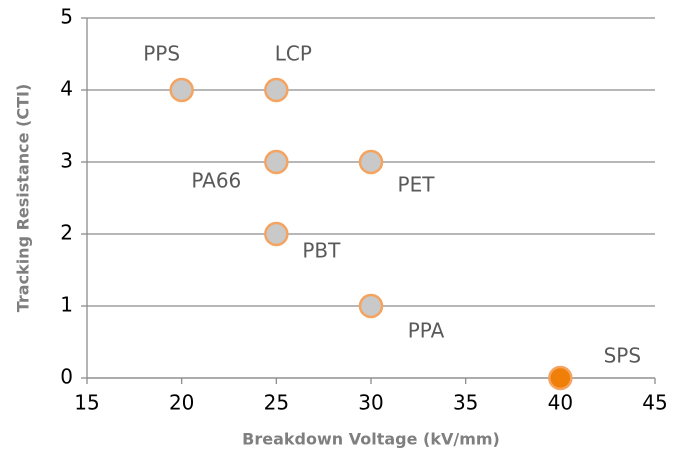 Image resolution: width=687 pixels, height=454 pixels. I want to click on y-tick-label: 4, so click(66, 89).